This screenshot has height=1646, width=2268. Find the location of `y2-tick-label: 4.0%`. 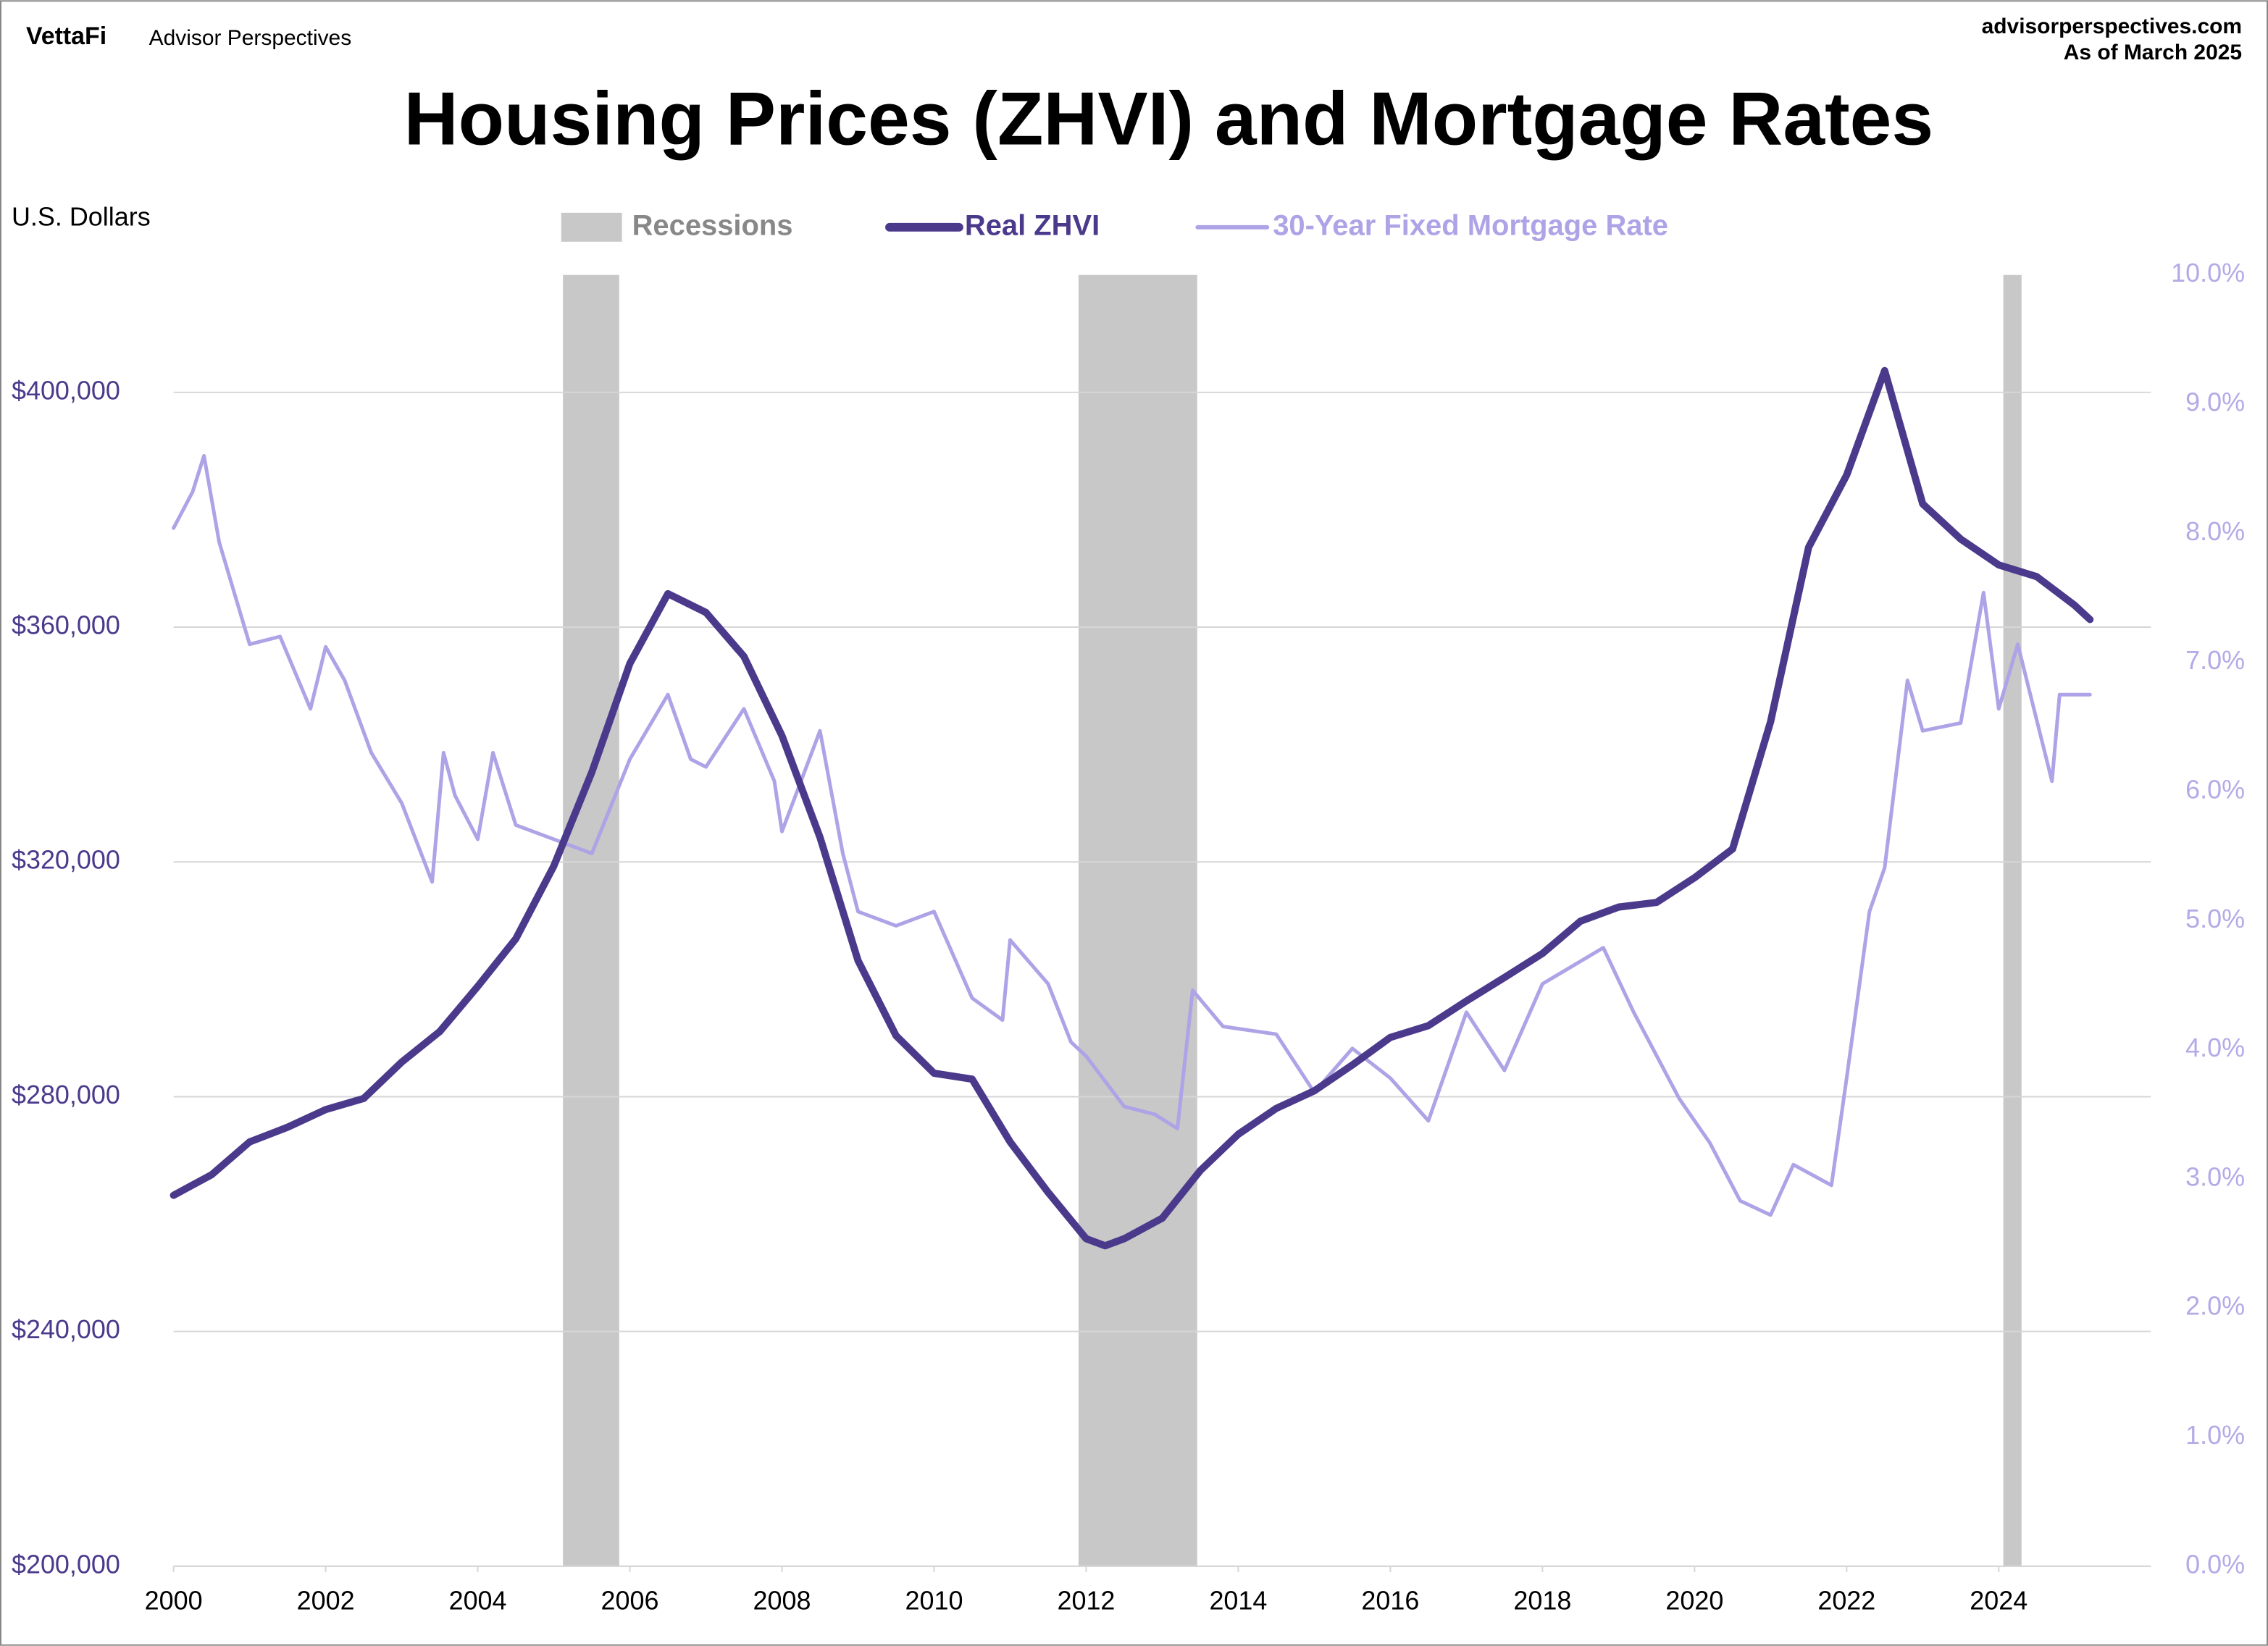

y2-tick-label: 4.0% is located at coordinates (2215, 1047).